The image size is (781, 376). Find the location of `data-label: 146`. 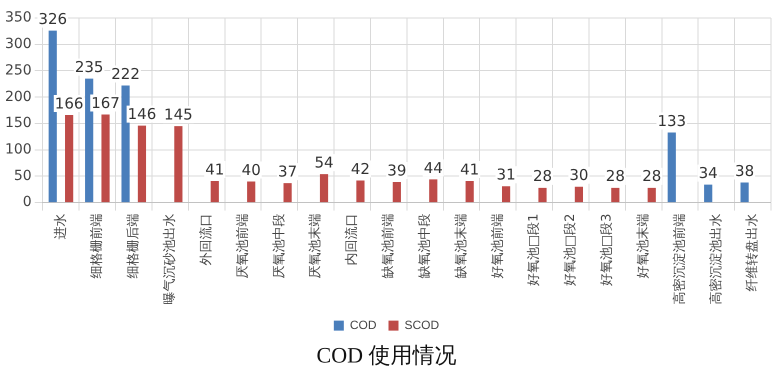

data-label: 146 is located at coordinates (142, 113).